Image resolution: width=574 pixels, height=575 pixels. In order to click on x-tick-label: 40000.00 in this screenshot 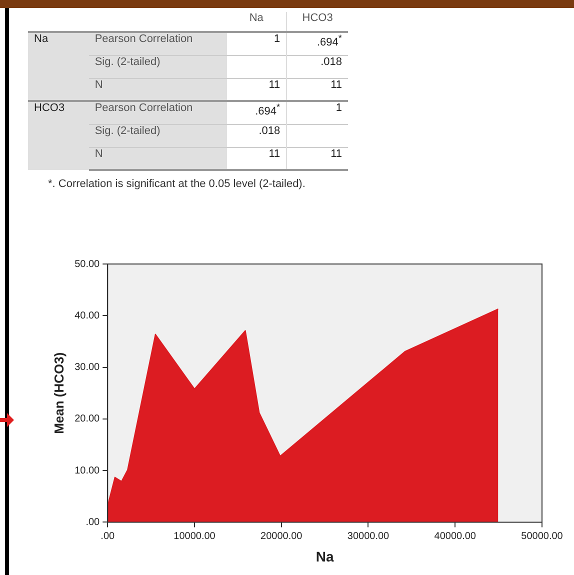, I will do `click(455, 536)`.